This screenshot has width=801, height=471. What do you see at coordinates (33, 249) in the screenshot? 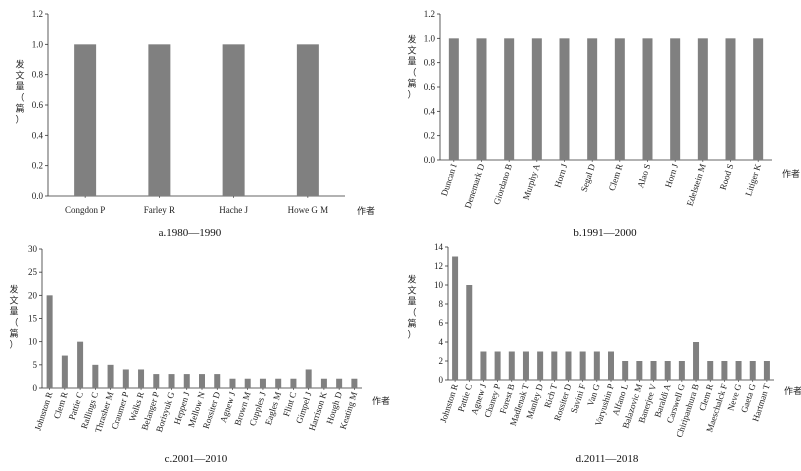
I see `y-tick-label: 30` at bounding box center [33, 249].